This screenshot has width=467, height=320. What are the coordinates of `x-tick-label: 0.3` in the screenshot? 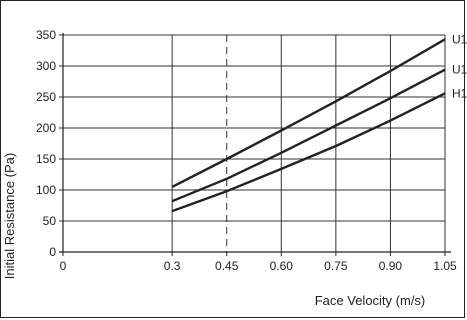 It's located at (172, 266).